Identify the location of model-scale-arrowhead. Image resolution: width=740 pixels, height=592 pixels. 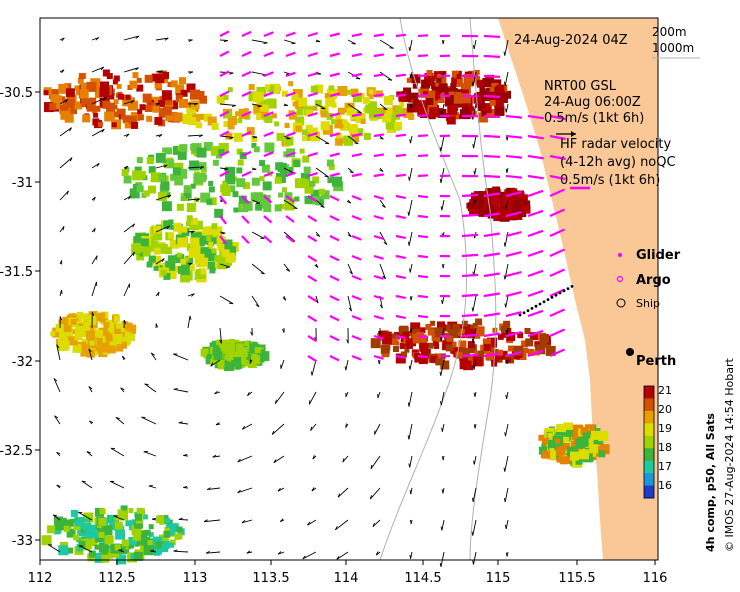
(573, 134).